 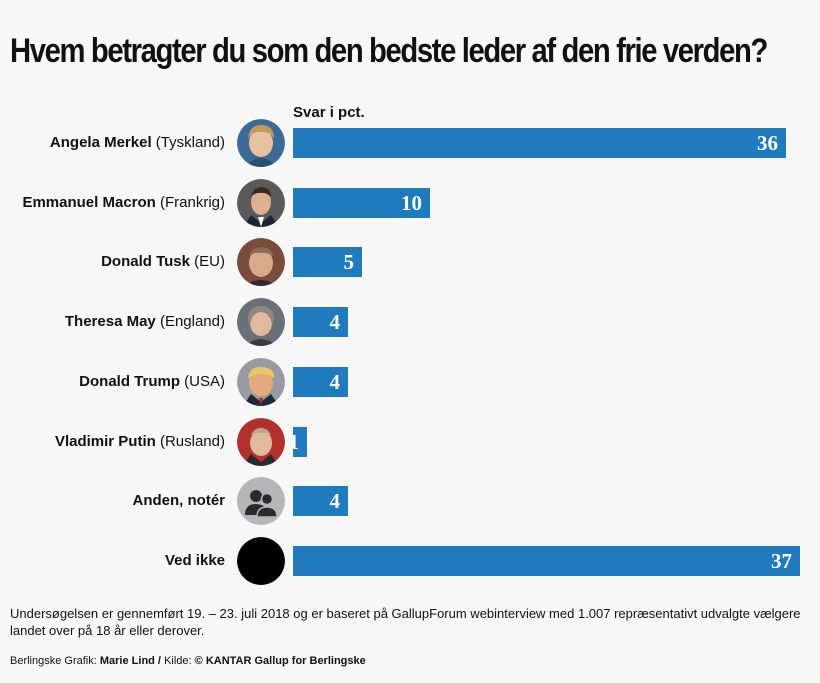 I want to click on category-name: Vladimir Putin, so click(x=105, y=441).